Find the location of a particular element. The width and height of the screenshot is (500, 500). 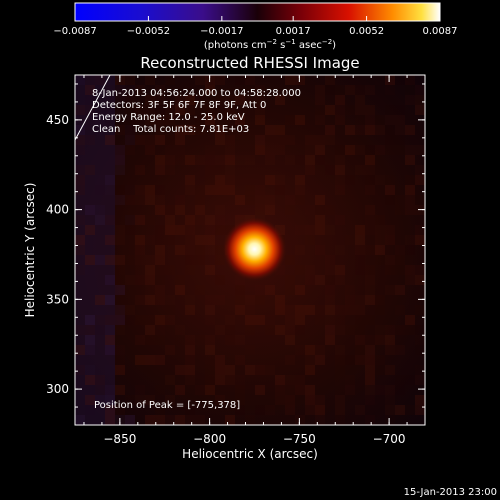

y-tick-label: 300 is located at coordinates (57, 389).